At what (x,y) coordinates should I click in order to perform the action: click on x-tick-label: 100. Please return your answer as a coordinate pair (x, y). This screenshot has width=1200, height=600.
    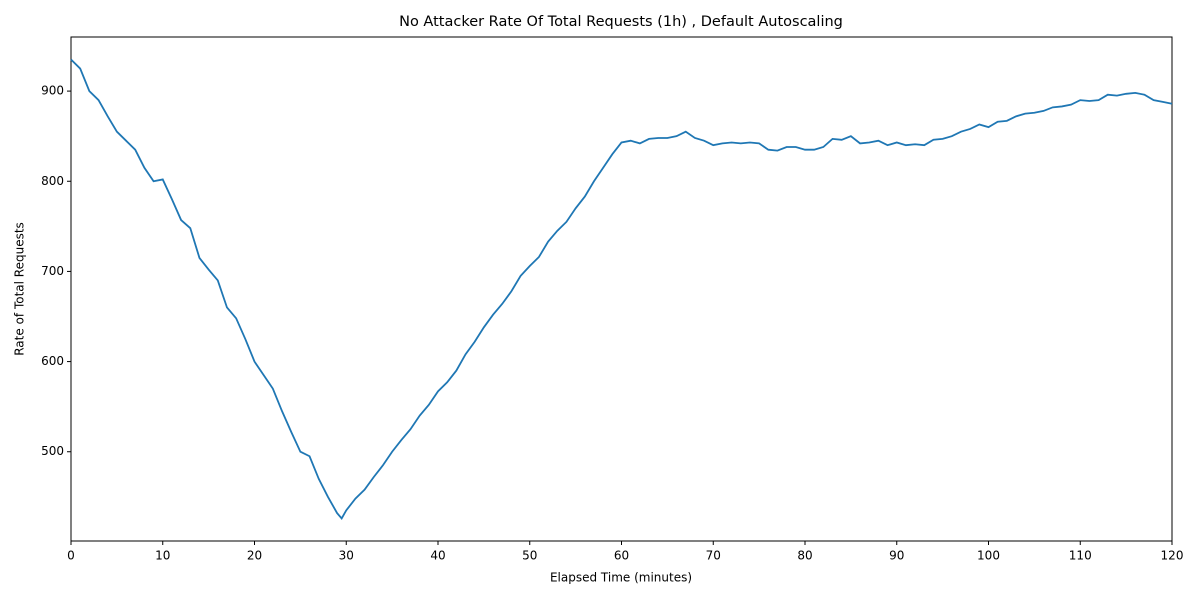
    Looking at the image, I should click on (988, 556).